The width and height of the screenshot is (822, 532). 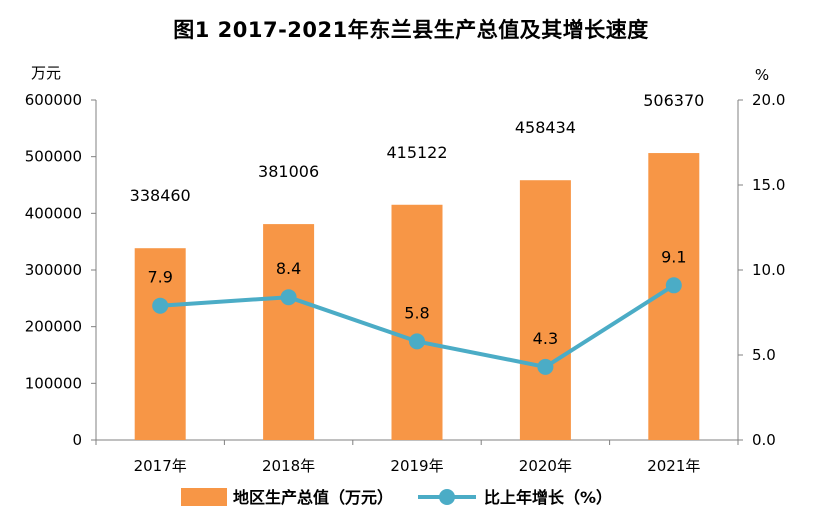 What do you see at coordinates (53, 383) in the screenshot?
I see `y-left-tick-label: 100000` at bounding box center [53, 383].